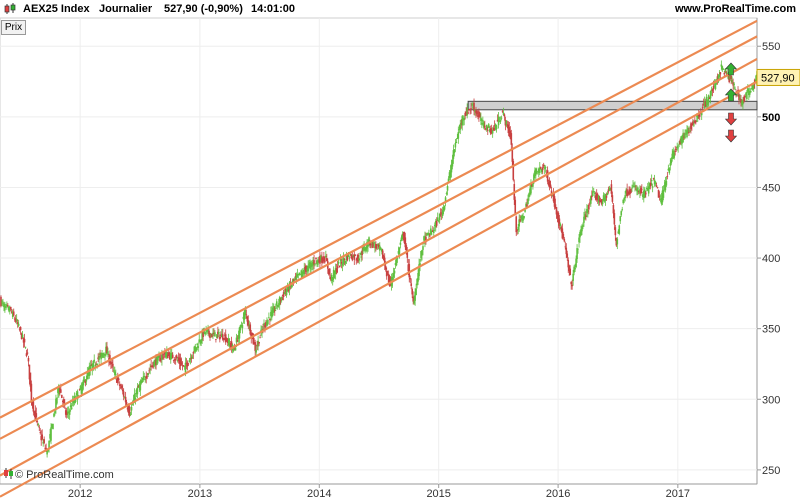 The width and height of the screenshot is (800, 500). I want to click on x-tick-label: 2015, so click(438, 494).